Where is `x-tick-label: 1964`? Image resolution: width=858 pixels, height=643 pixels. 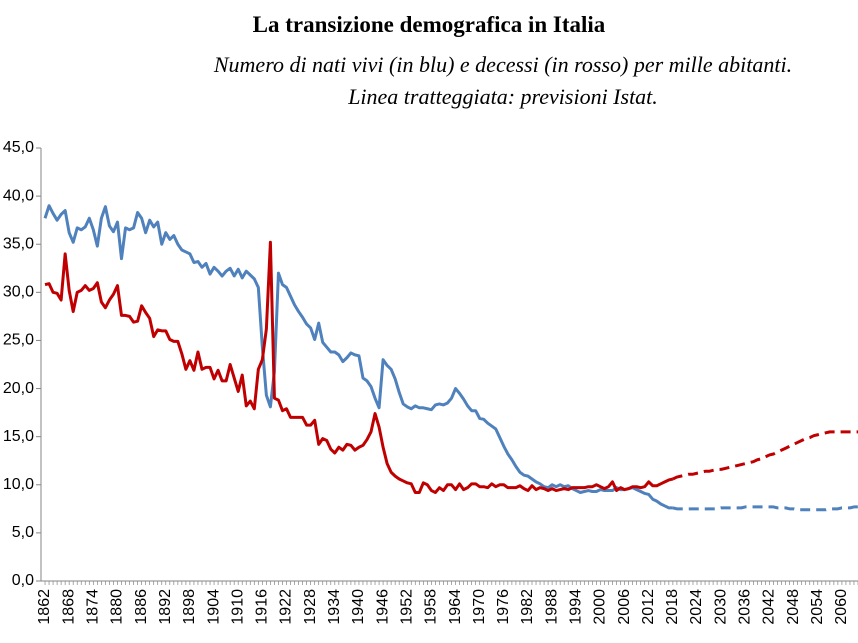
x-tick-label: 1964 is located at coordinates (455, 607).